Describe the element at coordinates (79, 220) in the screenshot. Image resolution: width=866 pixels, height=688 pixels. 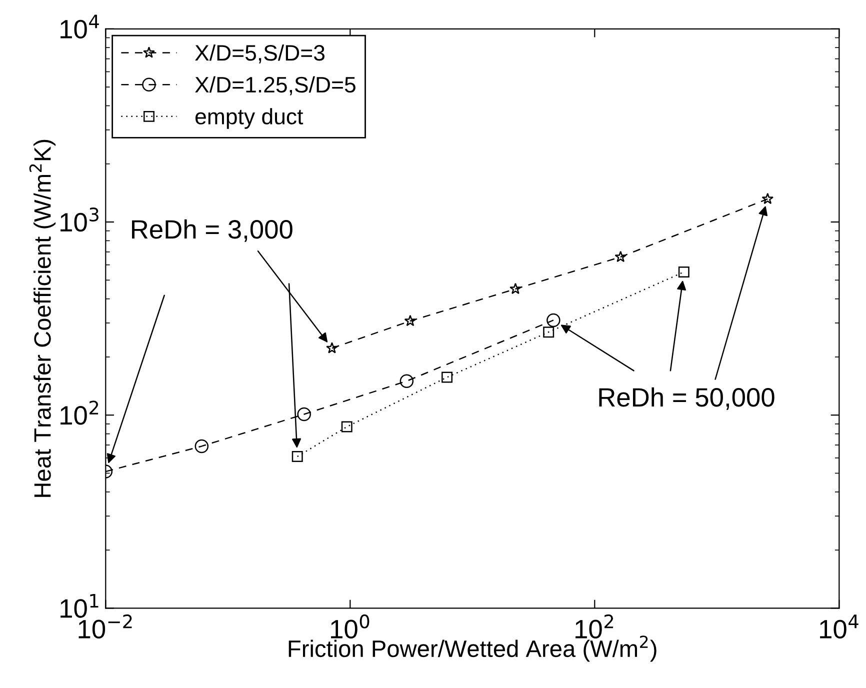
I see `y-tick-label: 10$^{3}$` at that location.